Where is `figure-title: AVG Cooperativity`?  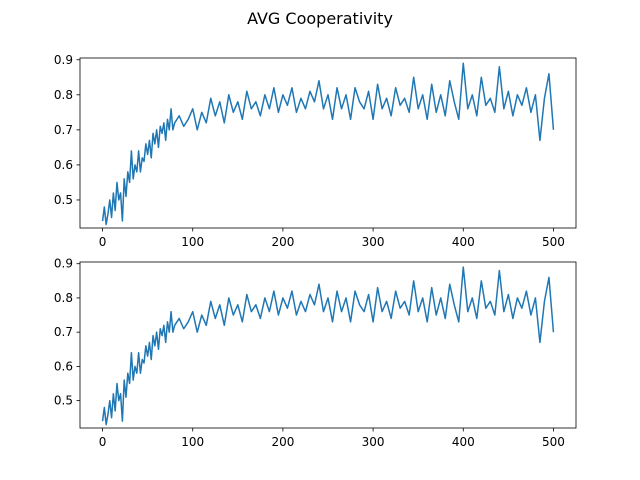
figure-title: AVG Cooperativity is located at coordinates (320, 18).